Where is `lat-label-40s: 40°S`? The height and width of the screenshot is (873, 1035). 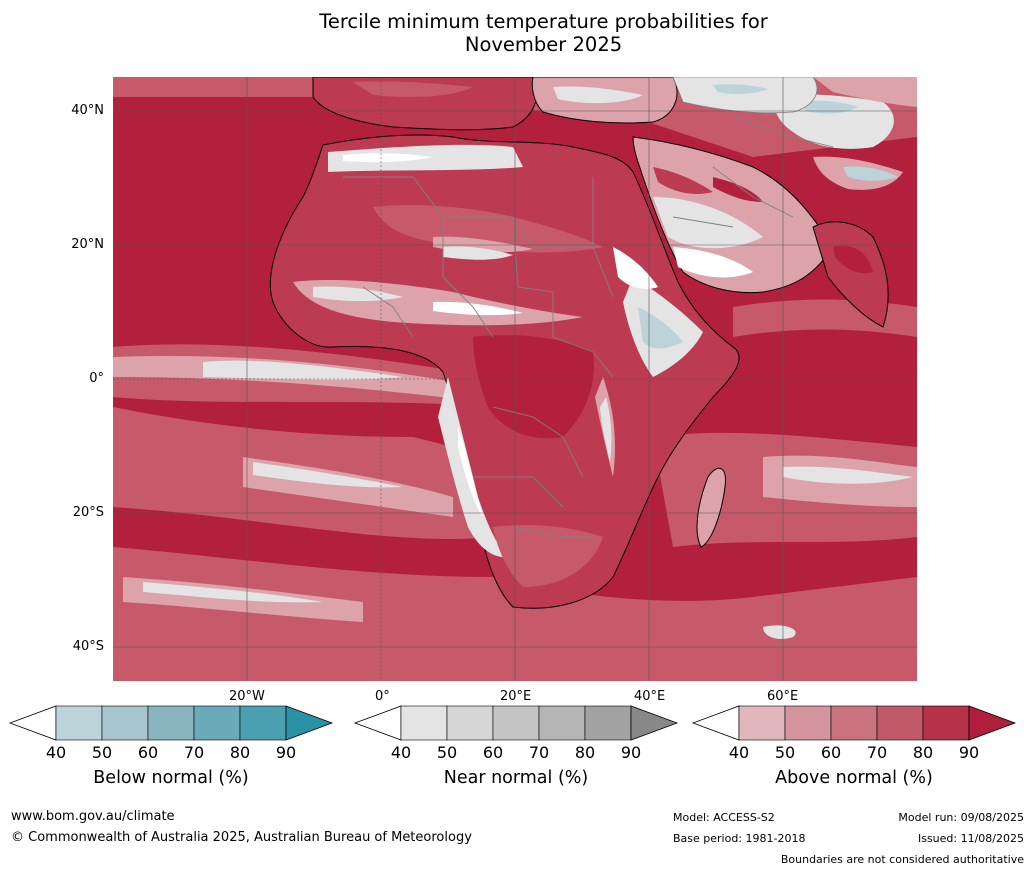 lat-label-40s: 40°S is located at coordinates (88, 646).